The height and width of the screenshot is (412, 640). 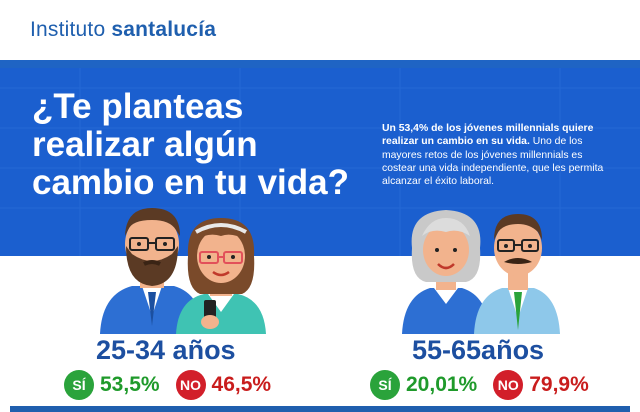 I want to click on senior-woman-icon, so click(x=446, y=272).